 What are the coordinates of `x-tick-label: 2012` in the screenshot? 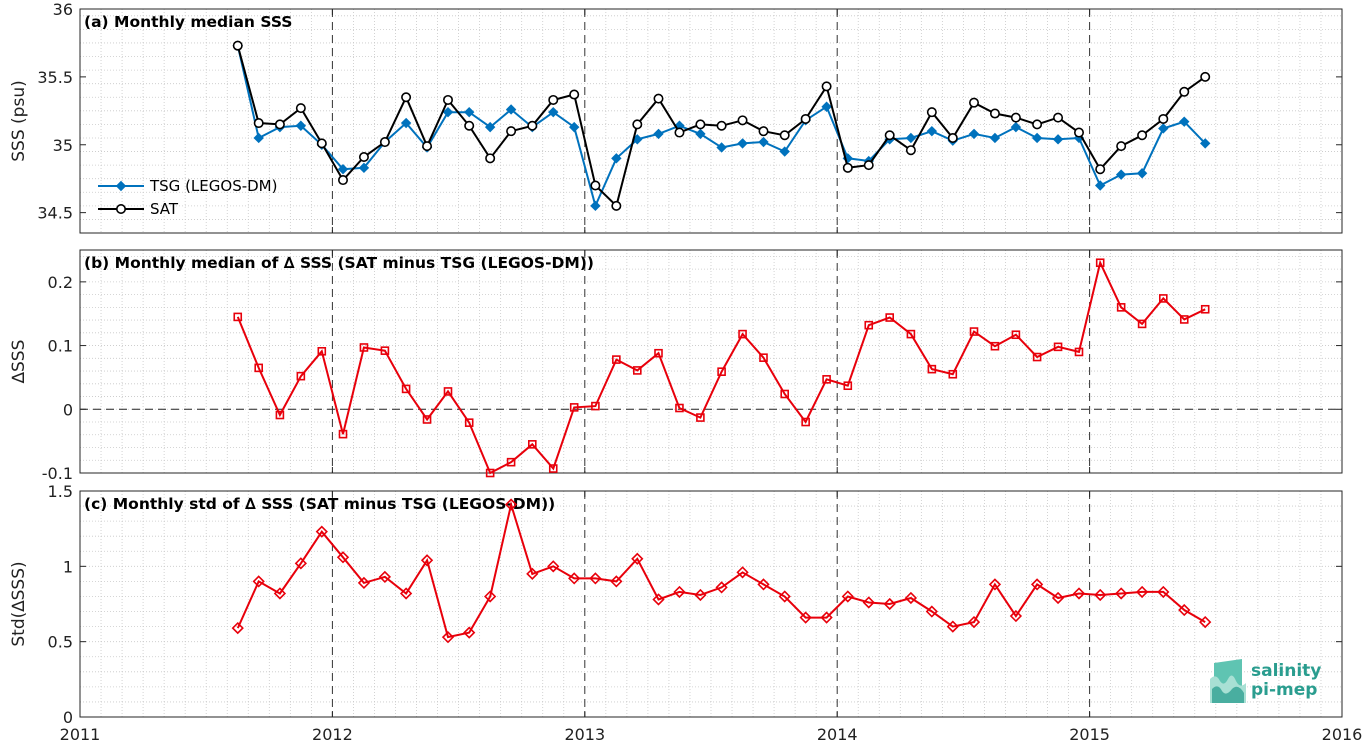 It's located at (332, 734).